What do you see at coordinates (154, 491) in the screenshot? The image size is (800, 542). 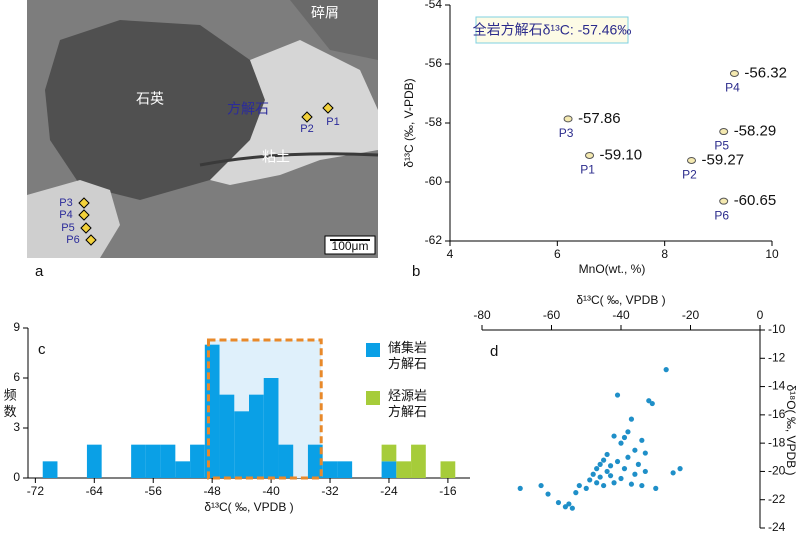 I see `x-tick-label: -56` at bounding box center [154, 491].